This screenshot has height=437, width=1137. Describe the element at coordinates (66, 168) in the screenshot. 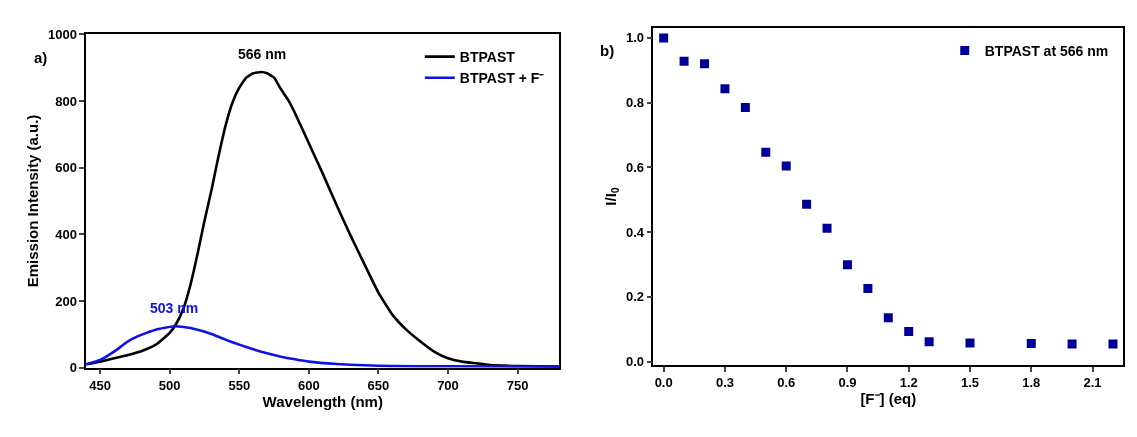

I see `y-tick-label: 600` at that location.